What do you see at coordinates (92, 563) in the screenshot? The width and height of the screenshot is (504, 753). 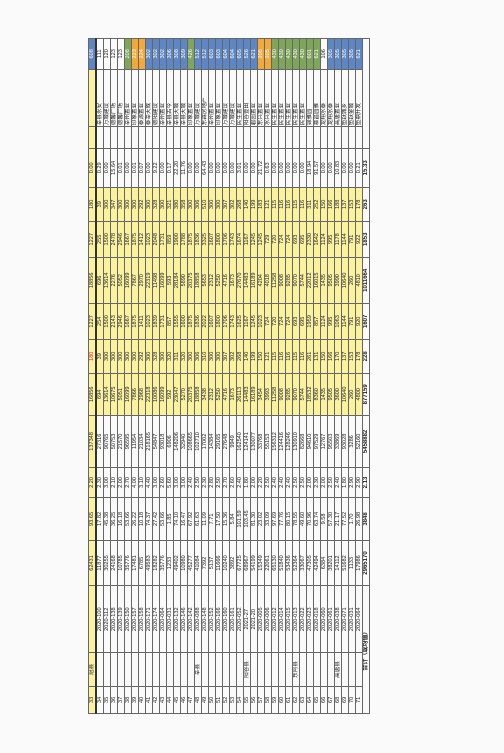 I see `cell-area: 62431` at bounding box center [92, 563].